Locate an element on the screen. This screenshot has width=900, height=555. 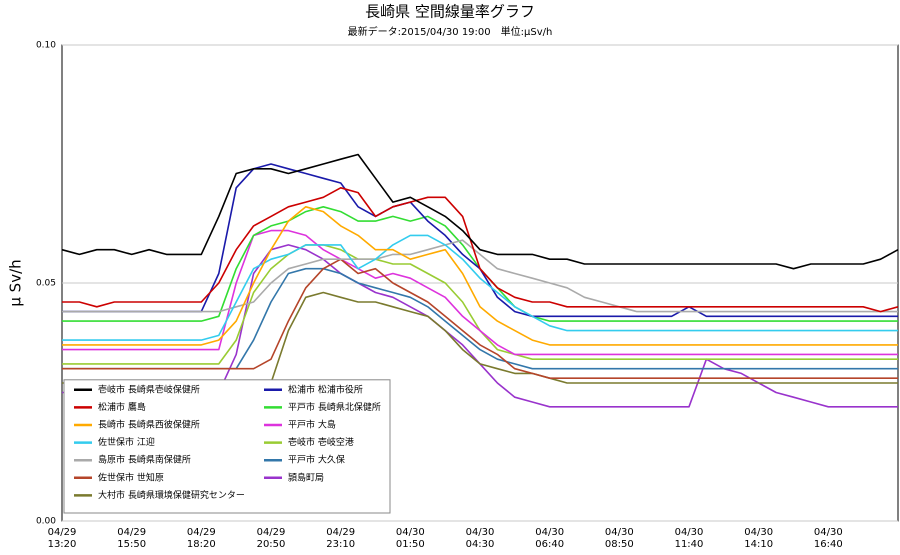
x-tick-label: 04/30 16:40 is located at coordinates (828, 538).